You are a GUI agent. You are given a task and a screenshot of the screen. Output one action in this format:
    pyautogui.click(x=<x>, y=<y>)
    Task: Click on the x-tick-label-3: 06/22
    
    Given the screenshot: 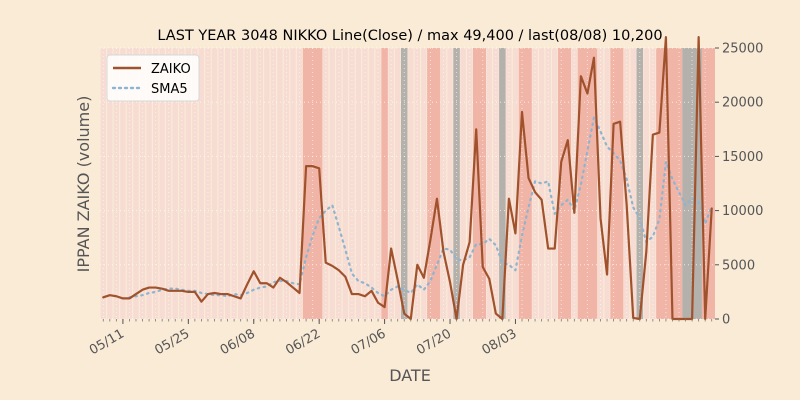 What is the action you would take?
    pyautogui.click(x=303, y=342)
    